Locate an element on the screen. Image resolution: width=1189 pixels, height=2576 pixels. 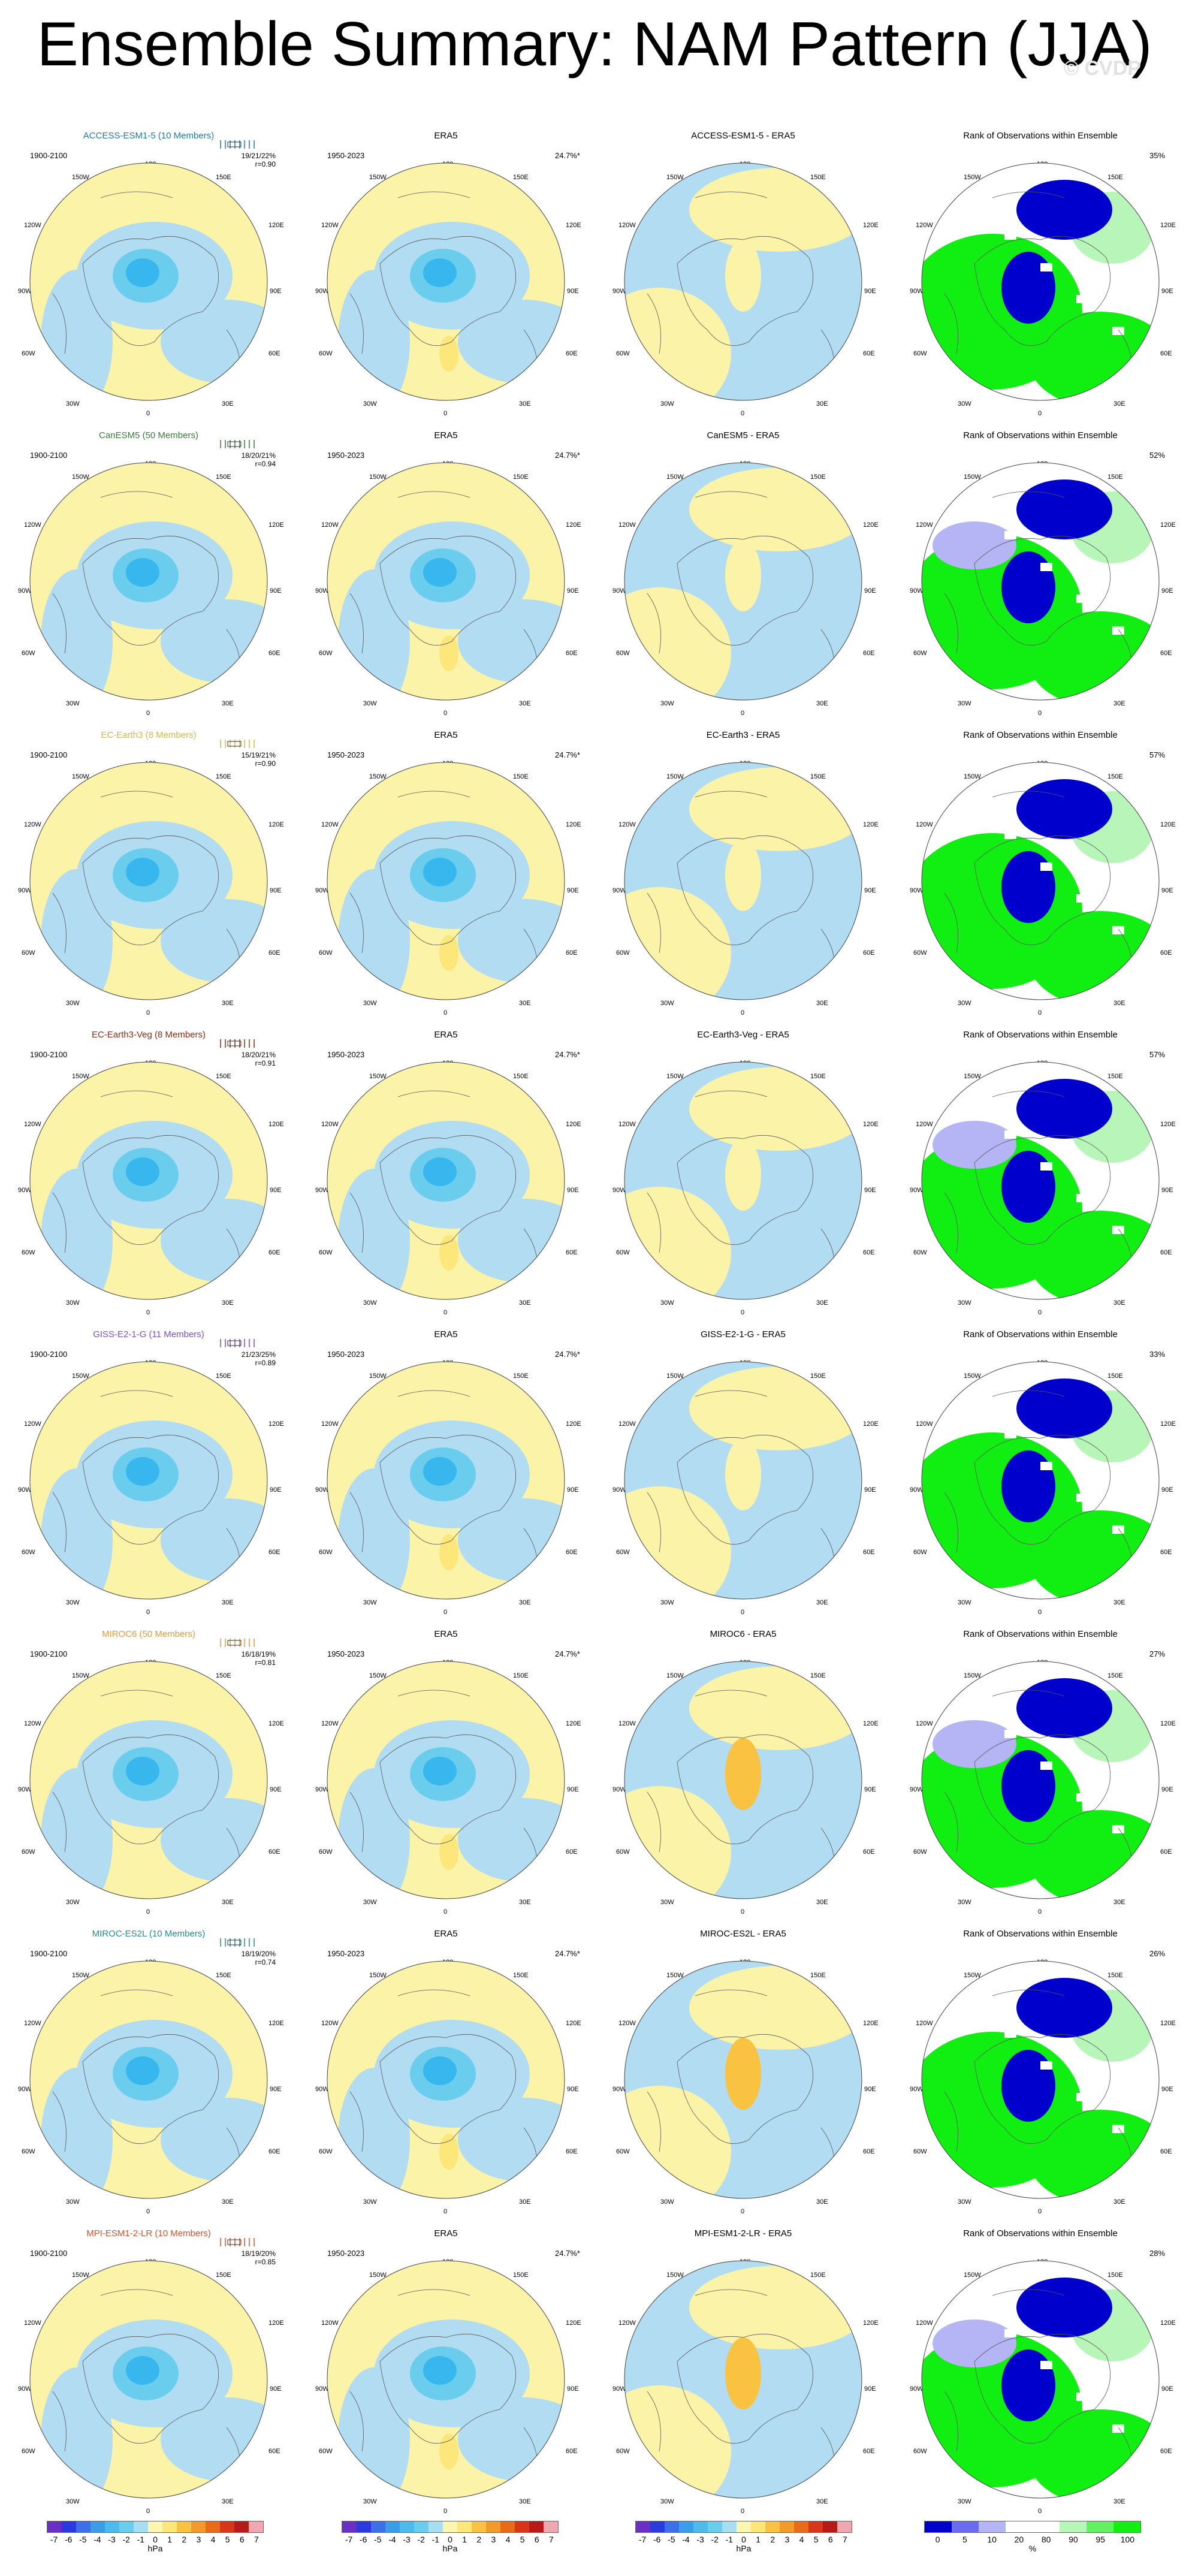
colorbar-tick-label: -5 is located at coordinates (378, 2540).